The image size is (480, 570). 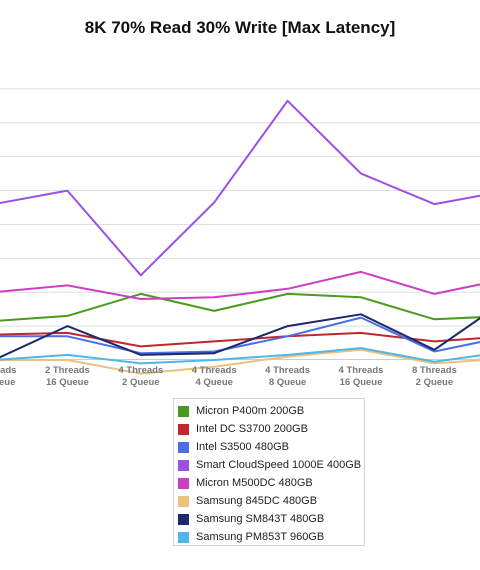 I want to click on legend-item: Micron P400m 200GB, so click(x=269, y=411).